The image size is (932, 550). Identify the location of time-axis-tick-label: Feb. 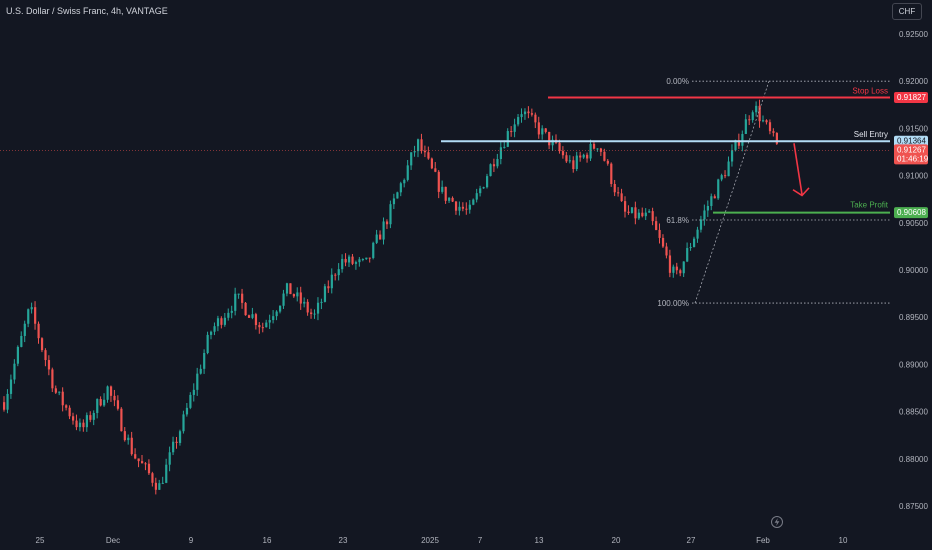
(763, 540).